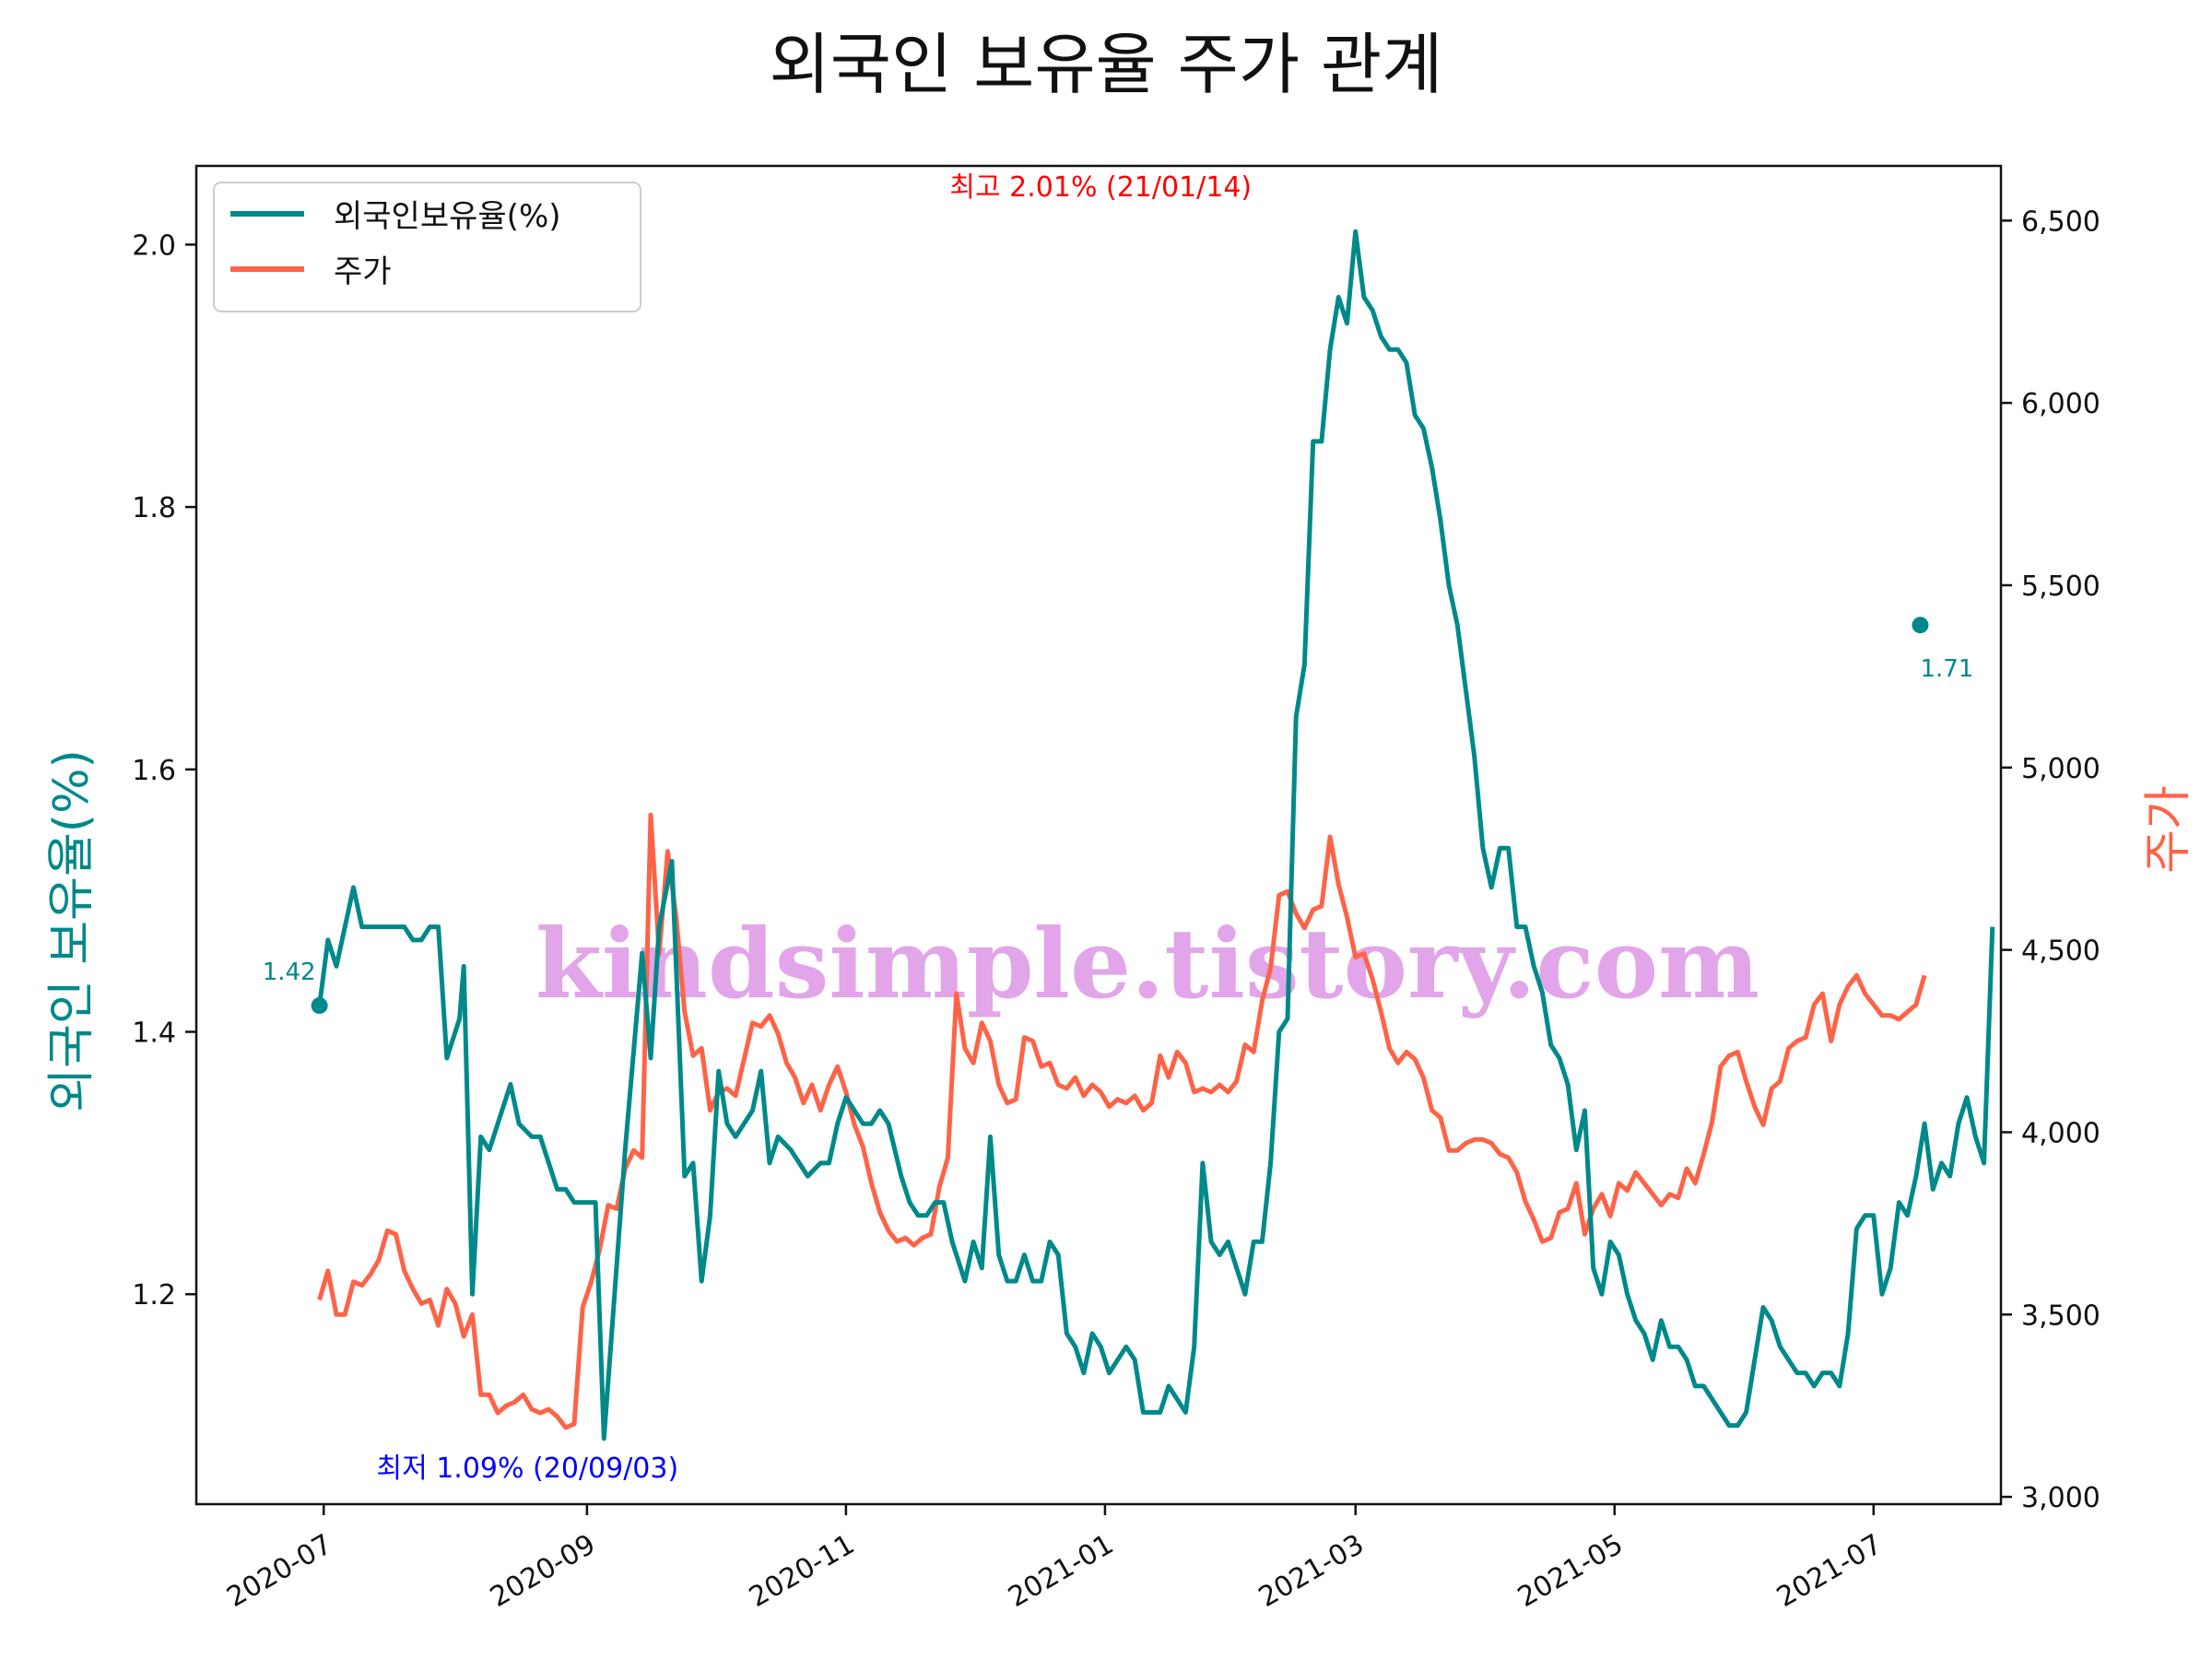 The height and width of the screenshot is (1659, 2212). What do you see at coordinates (1920, 625) in the screenshot?
I see `end-marker` at bounding box center [1920, 625].